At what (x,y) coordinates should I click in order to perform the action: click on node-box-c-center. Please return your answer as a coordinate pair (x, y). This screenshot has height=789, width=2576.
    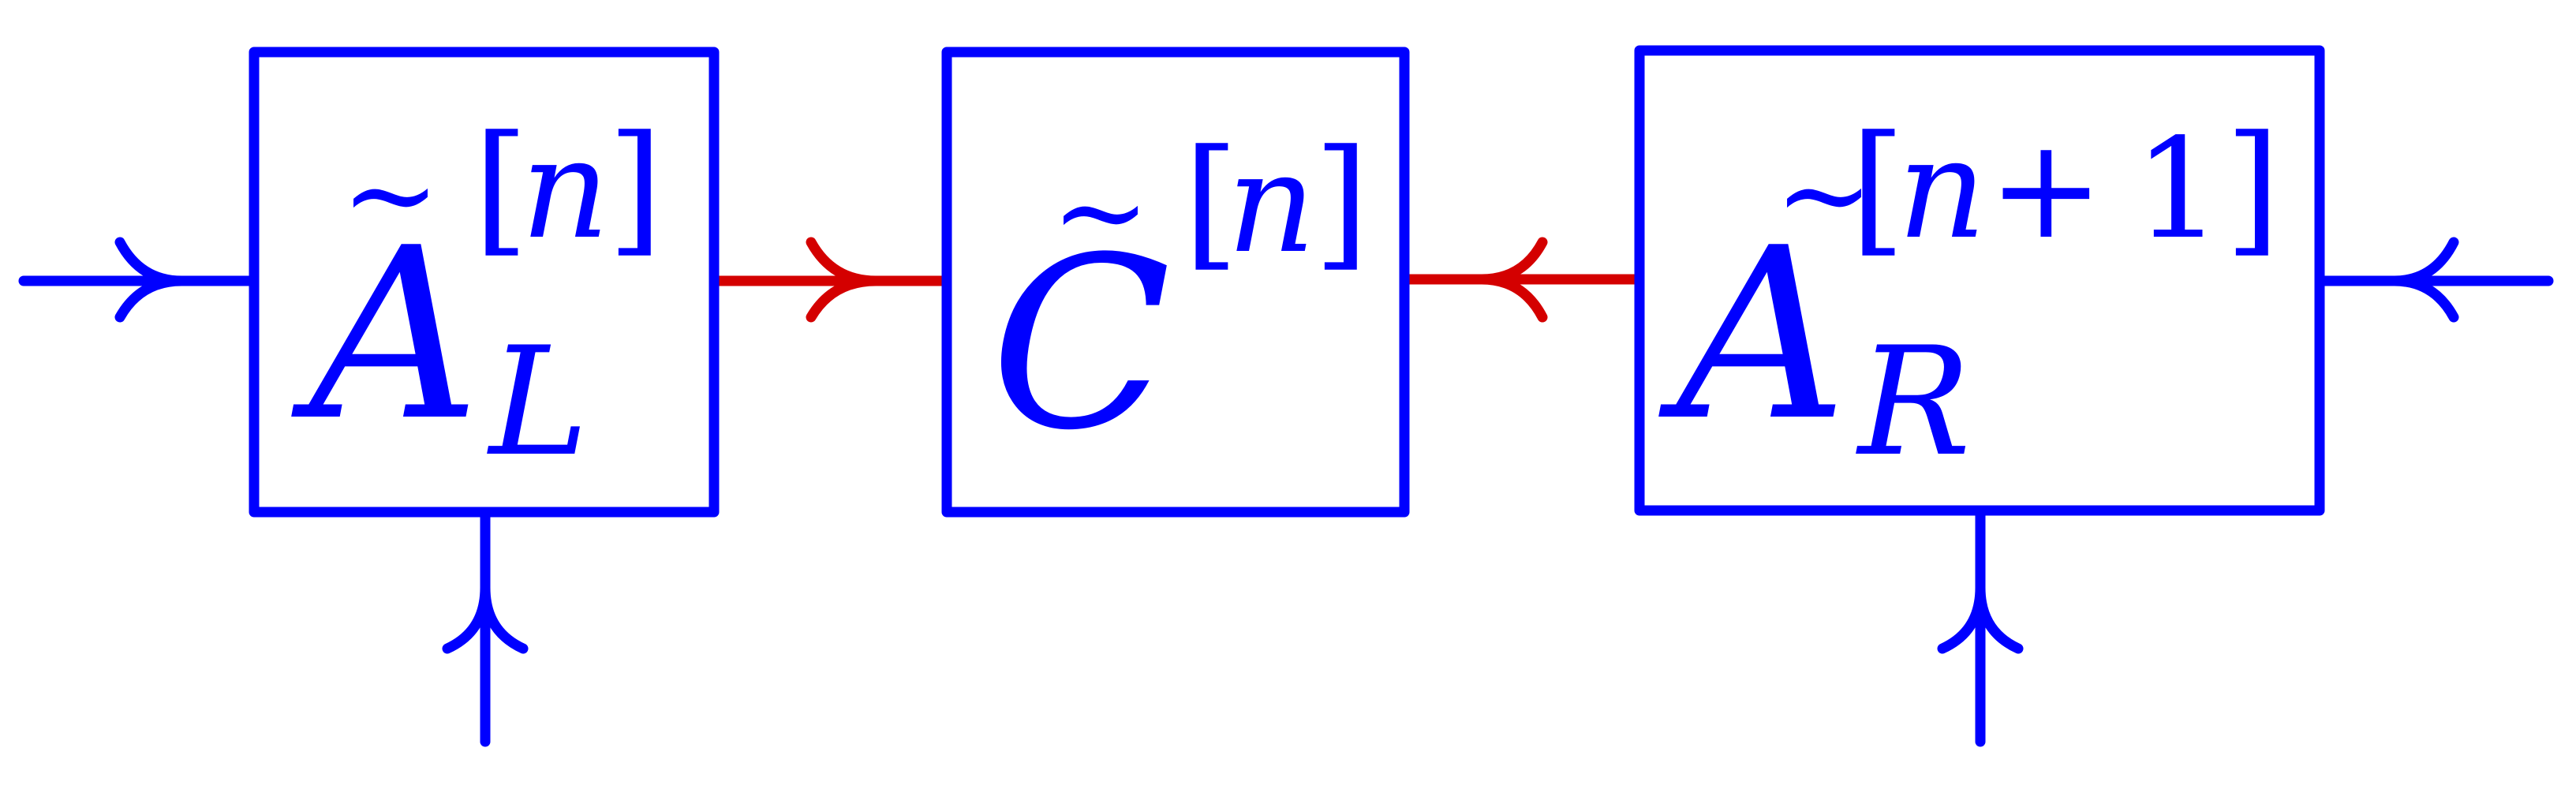
    Looking at the image, I should click on (1175, 283).